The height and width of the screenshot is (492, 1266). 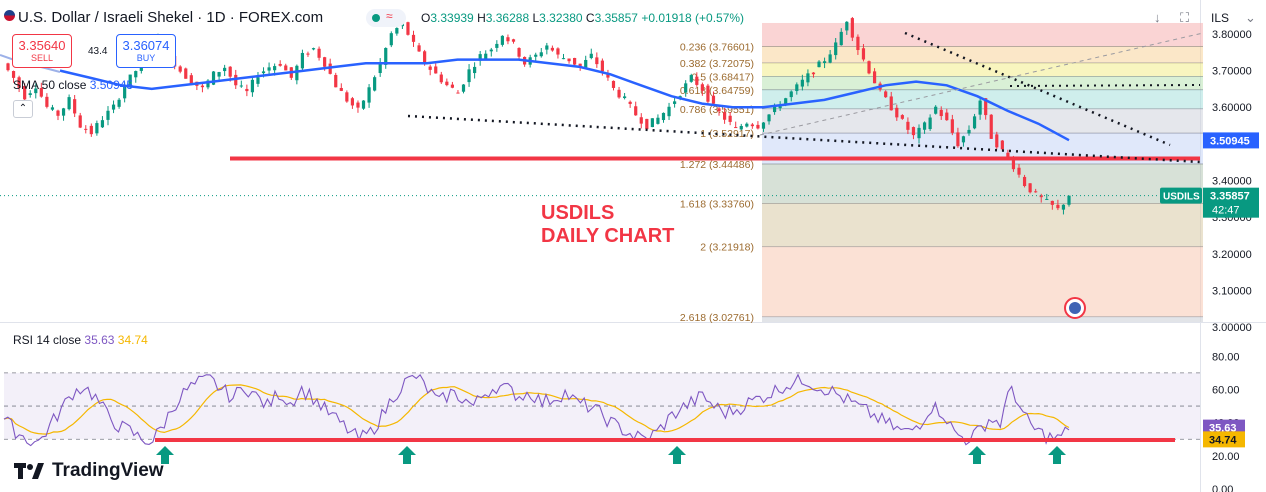 I want to click on price-tick-label: 3.00000, so click(x=1232, y=328).